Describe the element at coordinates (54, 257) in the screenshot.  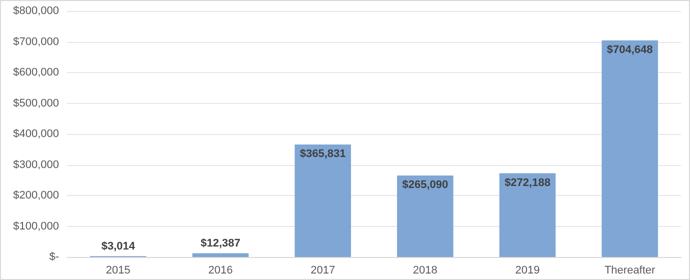
I see `y-tick-label: $-` at that location.